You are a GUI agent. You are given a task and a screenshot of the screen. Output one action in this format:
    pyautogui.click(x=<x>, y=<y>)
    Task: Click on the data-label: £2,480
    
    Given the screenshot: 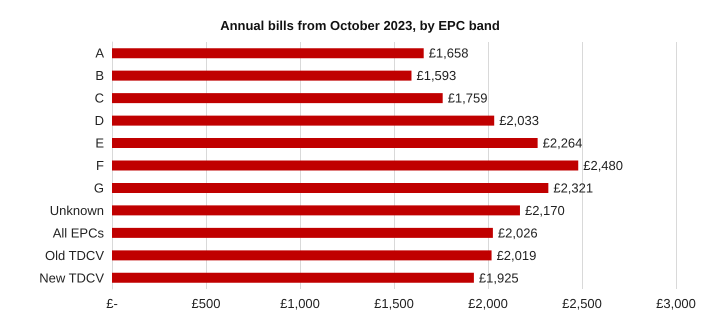 What is the action you would take?
    pyautogui.click(x=603, y=165)
    